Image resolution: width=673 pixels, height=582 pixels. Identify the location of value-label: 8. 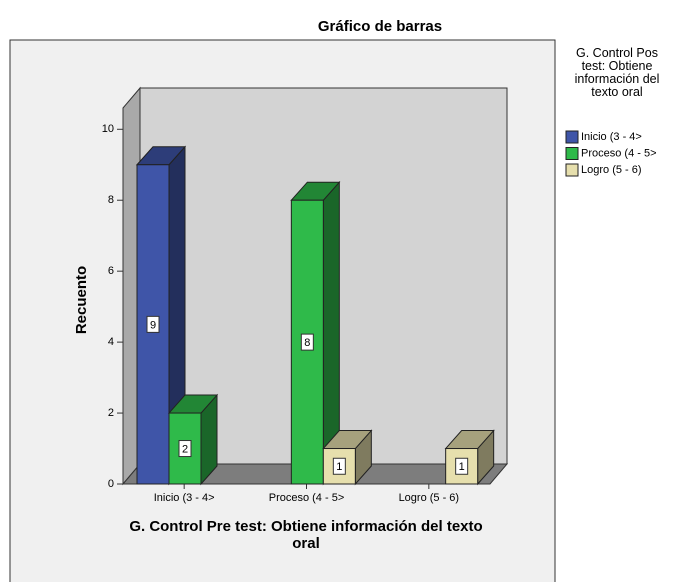
(307, 343).